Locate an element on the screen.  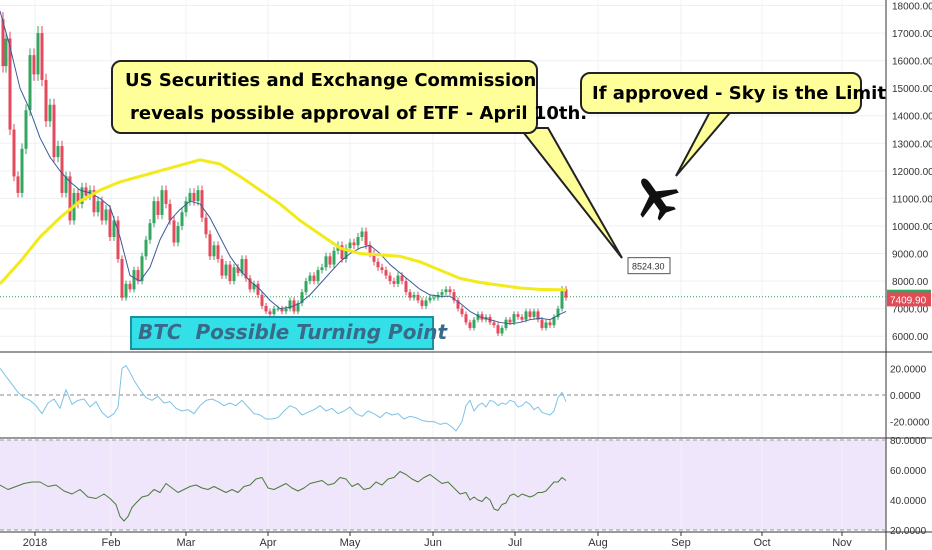
oscillator-tick-label: 20.0000 is located at coordinates (908, 369).